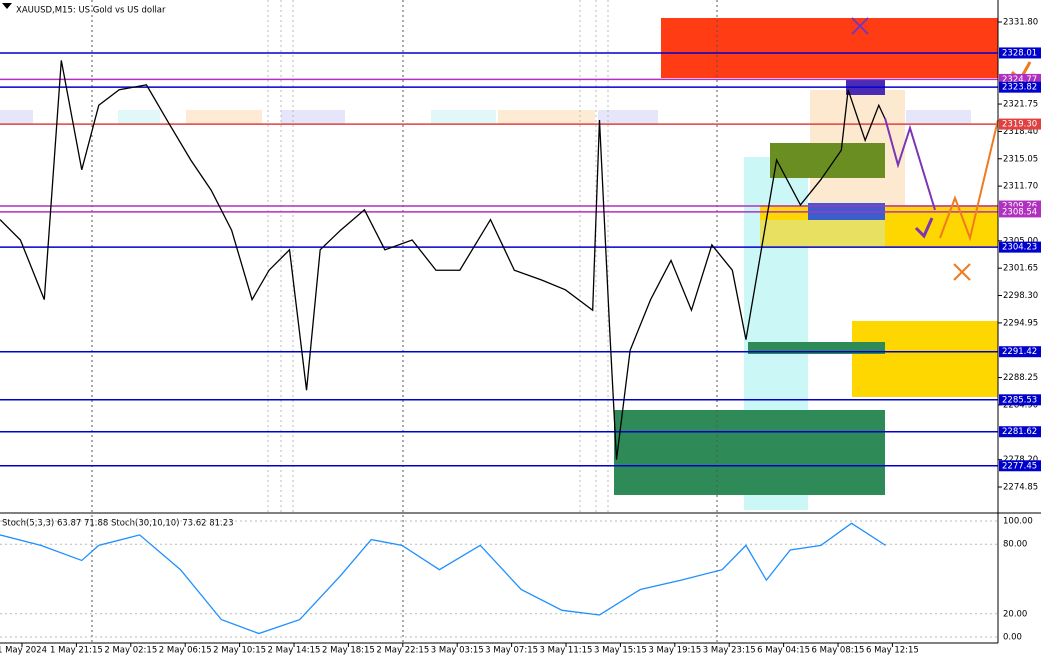 This screenshot has width=1041, height=655. I want to click on x-tick-label: 3 May 15:15, so click(620, 650).